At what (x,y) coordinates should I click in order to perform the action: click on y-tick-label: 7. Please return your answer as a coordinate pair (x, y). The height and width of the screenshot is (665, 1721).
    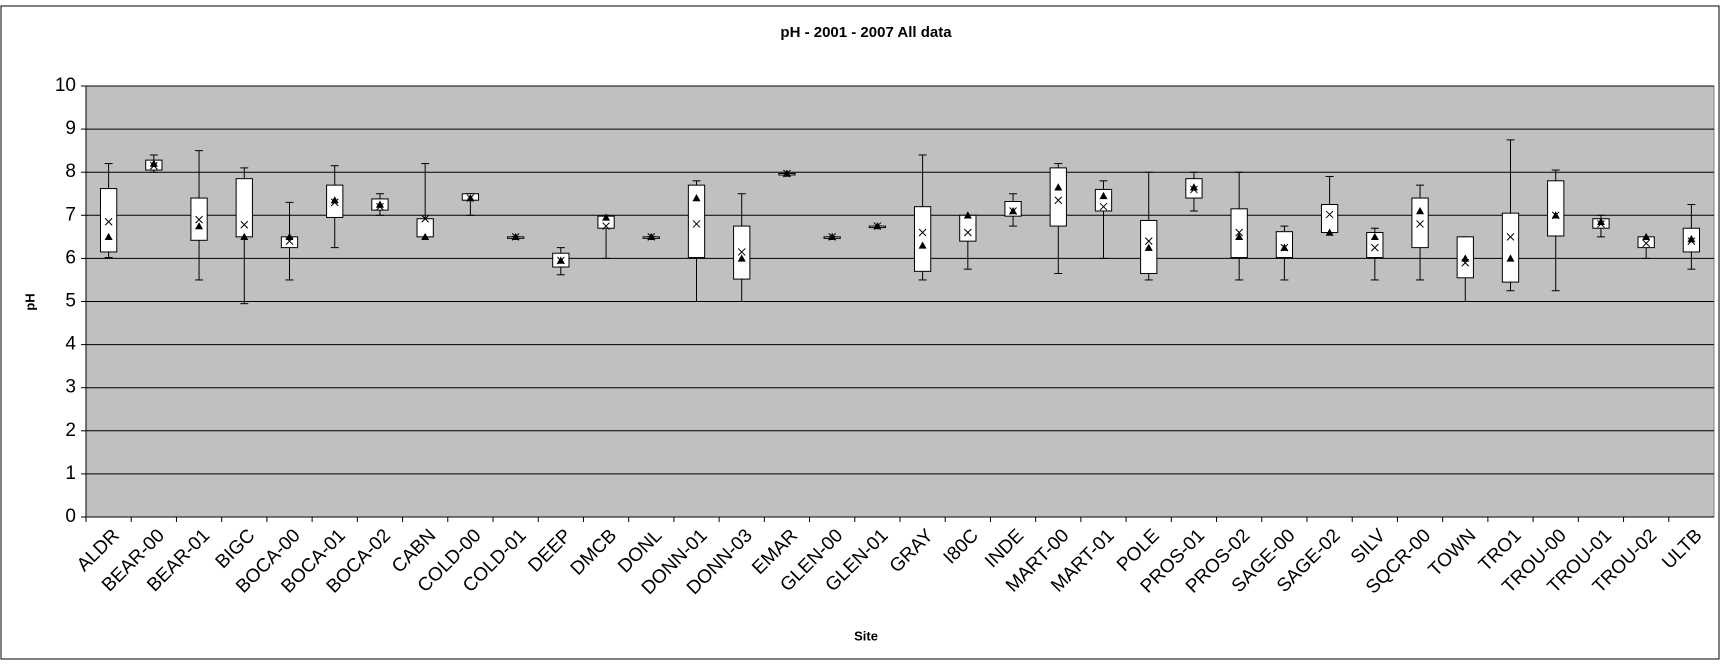
    Looking at the image, I should click on (70, 214).